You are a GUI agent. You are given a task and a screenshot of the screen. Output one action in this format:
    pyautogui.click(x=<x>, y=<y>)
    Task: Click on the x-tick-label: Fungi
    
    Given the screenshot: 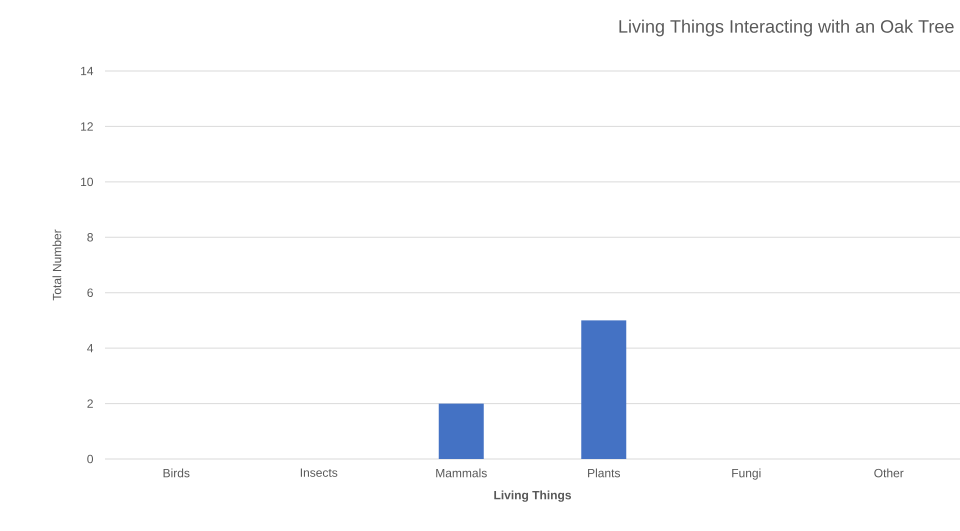 What is the action you would take?
    pyautogui.click(x=746, y=474)
    